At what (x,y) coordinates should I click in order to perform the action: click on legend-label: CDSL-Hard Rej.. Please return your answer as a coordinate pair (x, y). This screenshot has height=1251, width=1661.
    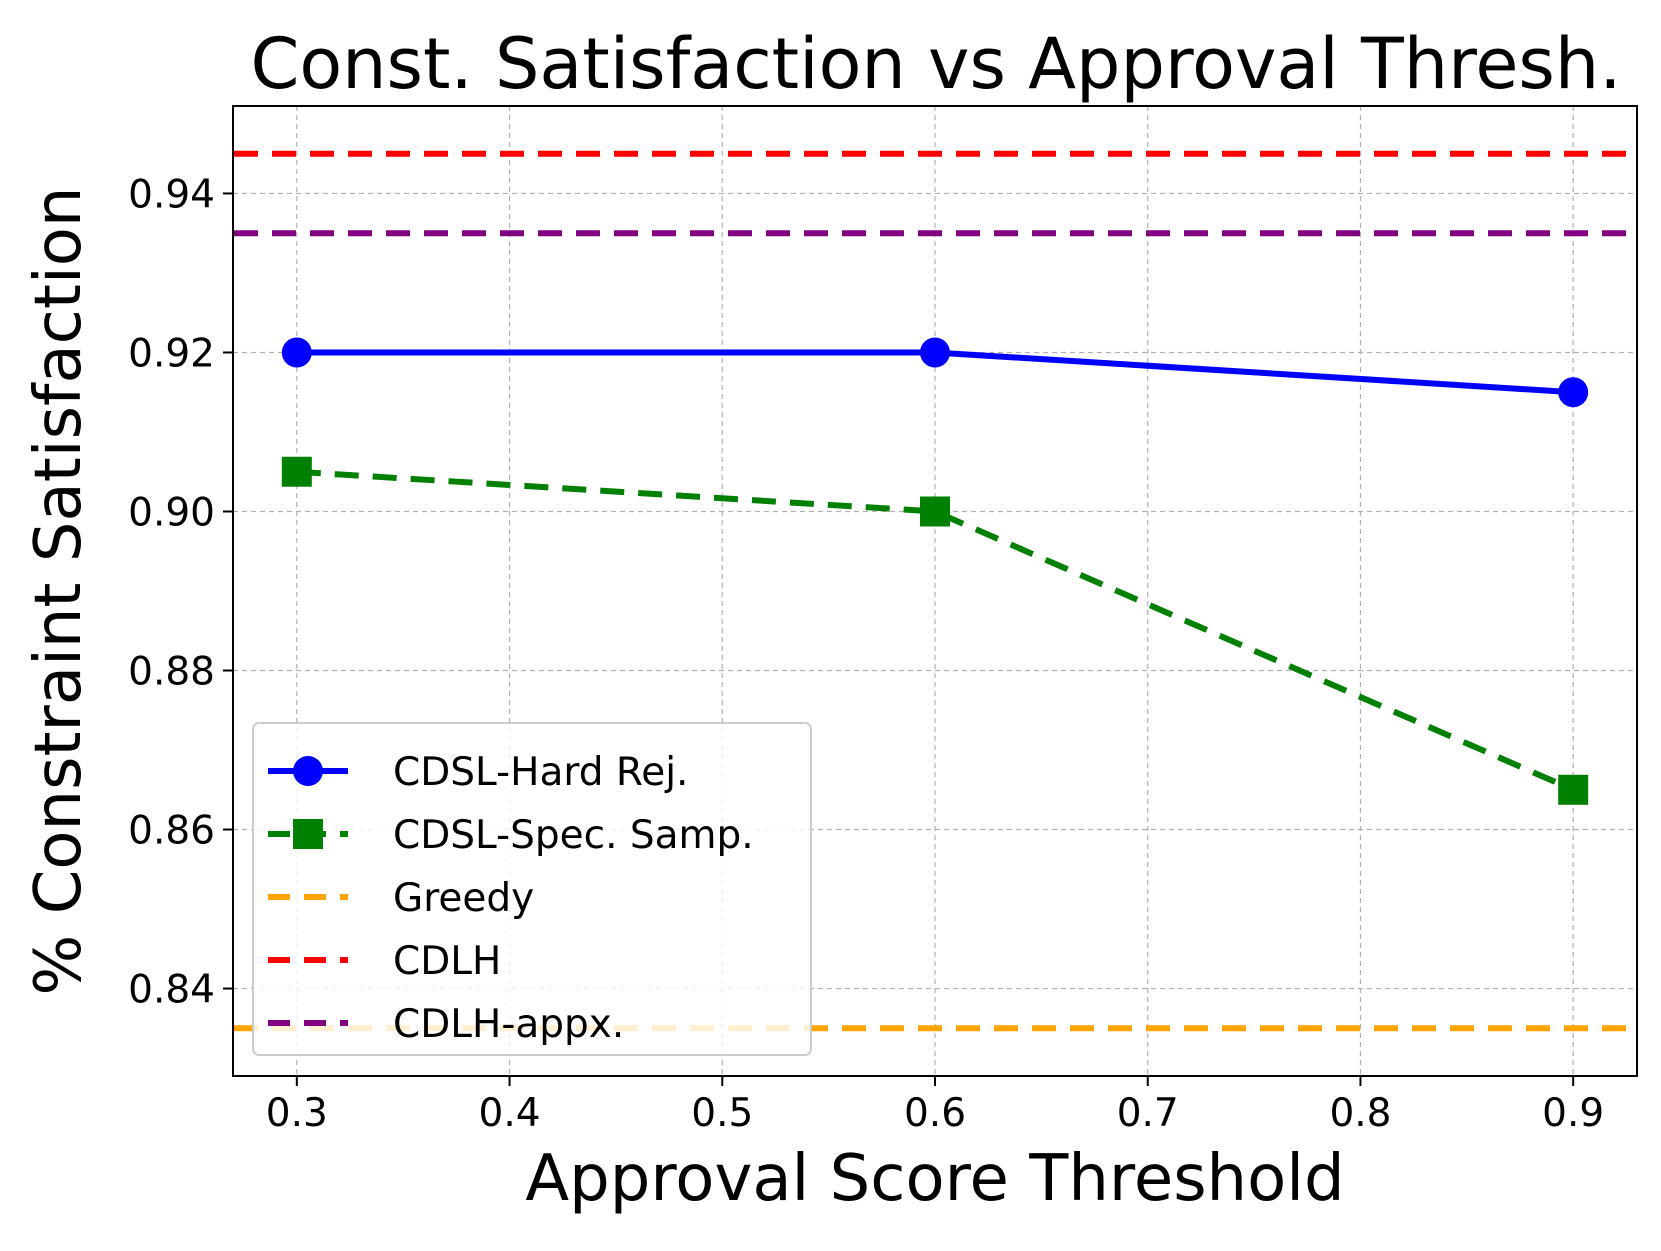
    Looking at the image, I should click on (540, 772).